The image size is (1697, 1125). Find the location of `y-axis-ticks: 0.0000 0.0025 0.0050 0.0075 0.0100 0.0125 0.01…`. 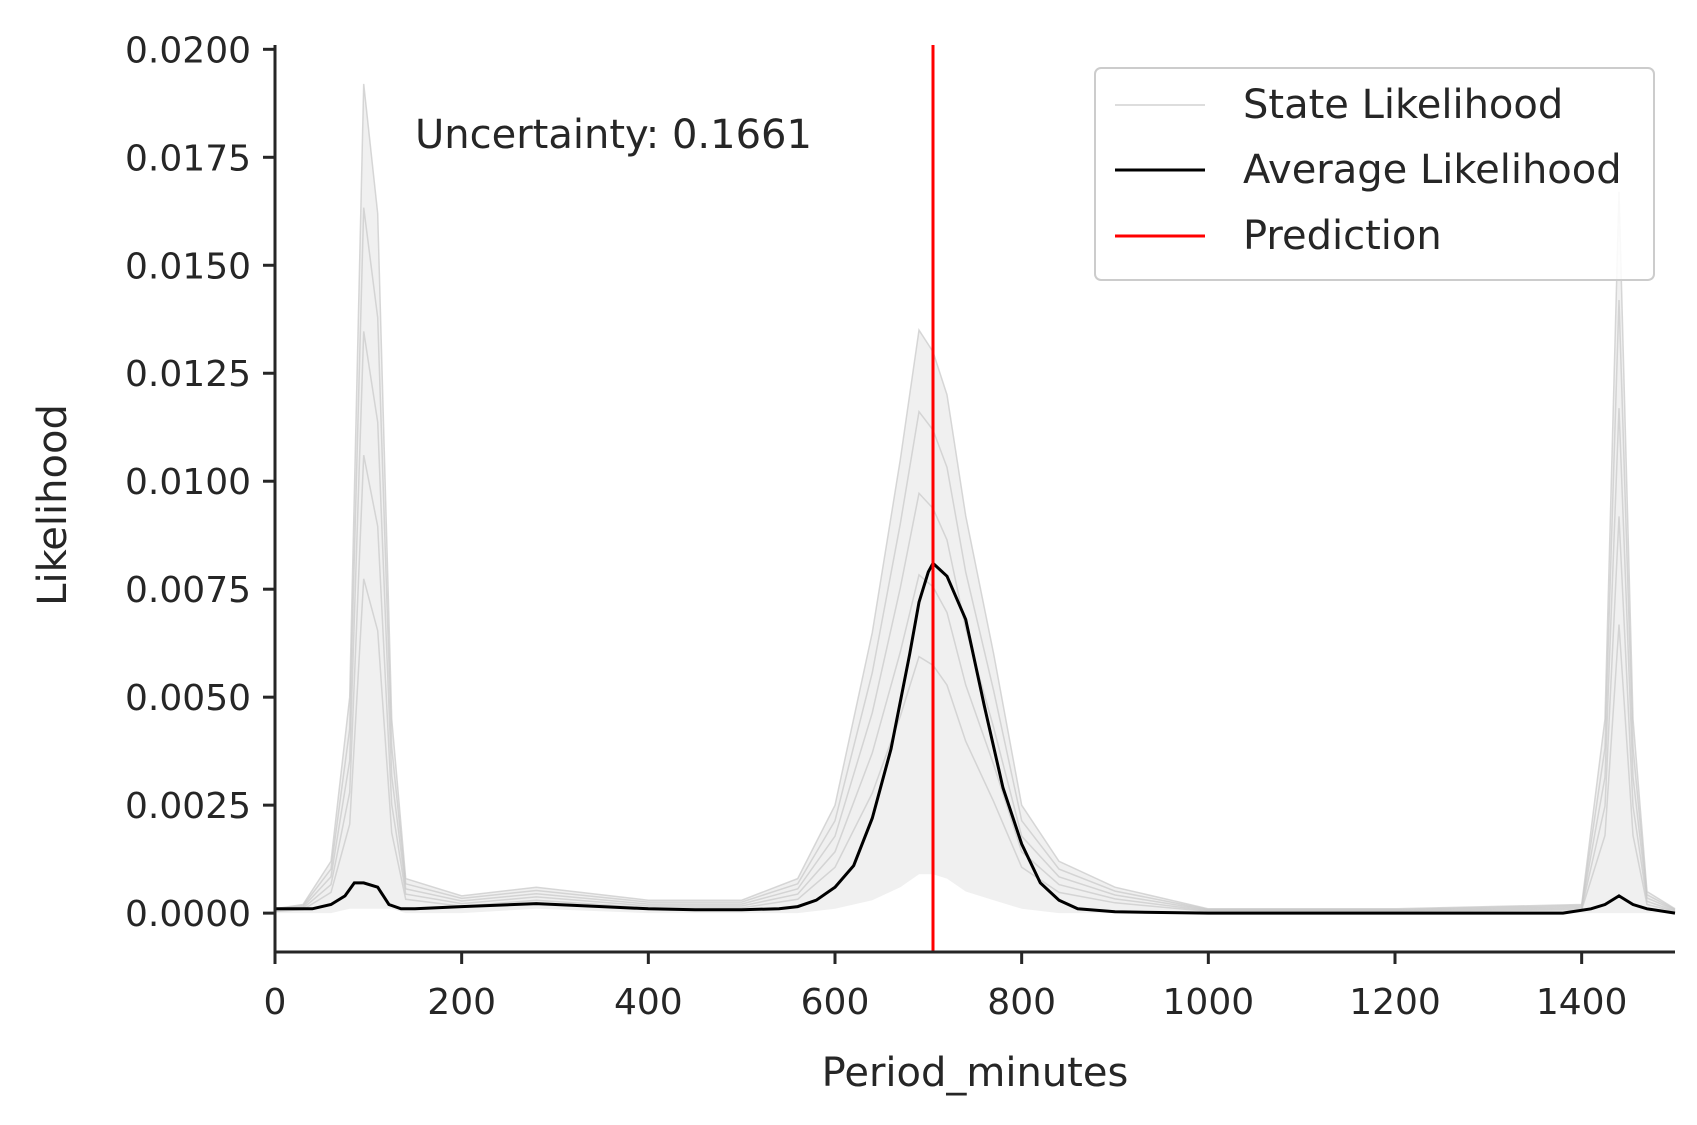

y-axis-ticks: 0.0000 0.0025 0.0050 0.0075 0.0100 0.0125 0.01… is located at coordinates (200, 482).